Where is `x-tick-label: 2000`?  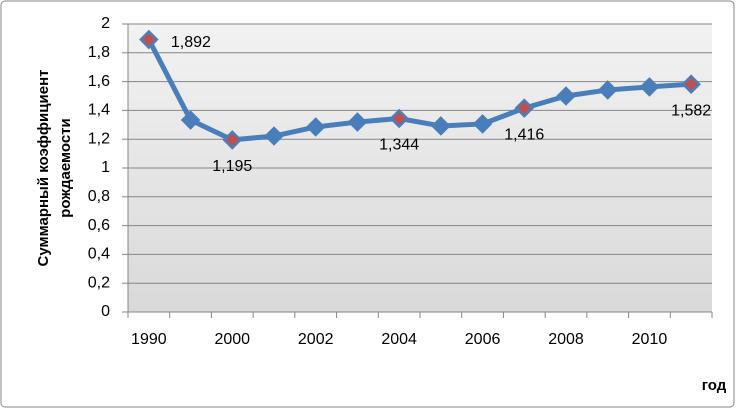 x-tick-label: 2000 is located at coordinates (232, 339).